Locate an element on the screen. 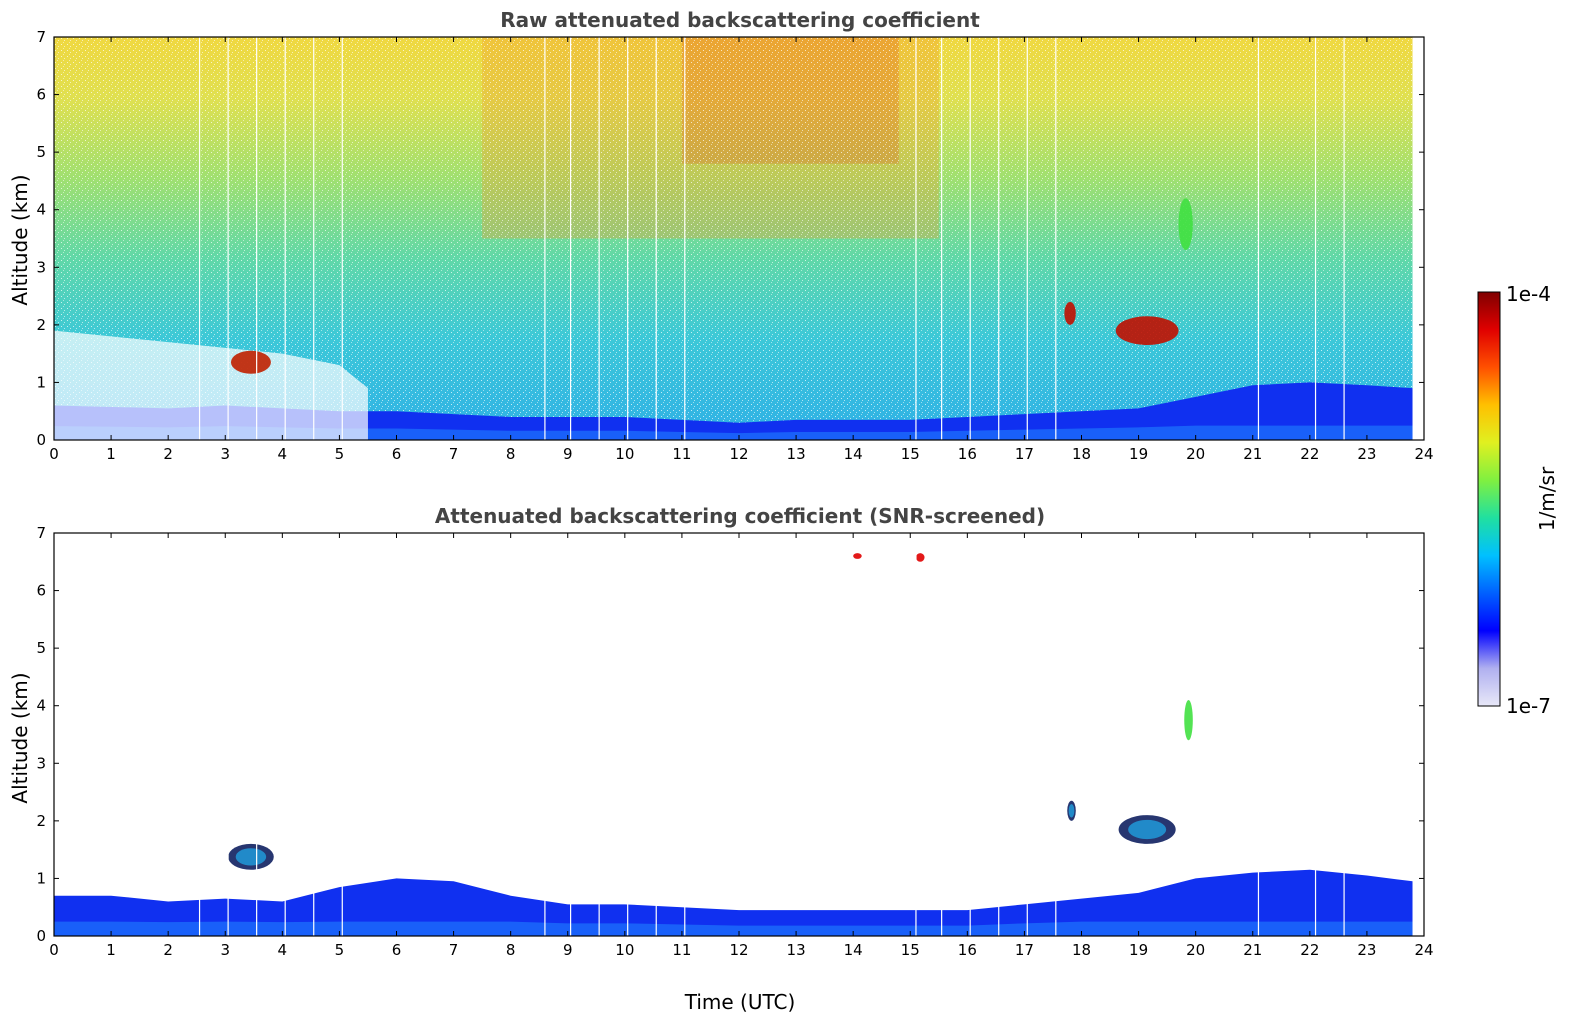 The height and width of the screenshot is (1020, 1595). colorbar-bar is located at coordinates (1489, 499).